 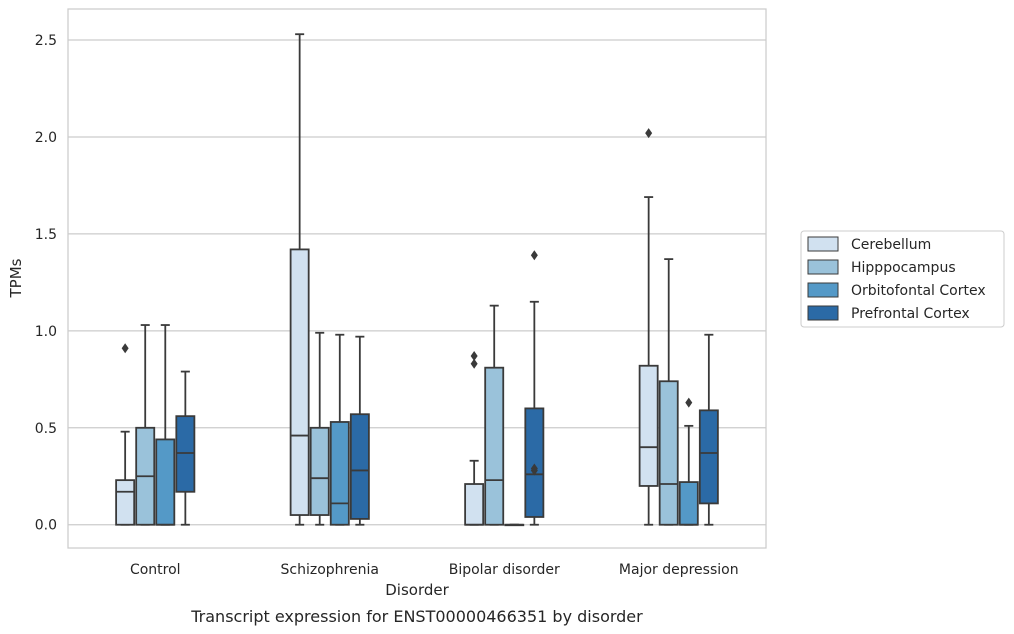 I want to click on y-tick-label: 2.5, so click(x=46, y=41).